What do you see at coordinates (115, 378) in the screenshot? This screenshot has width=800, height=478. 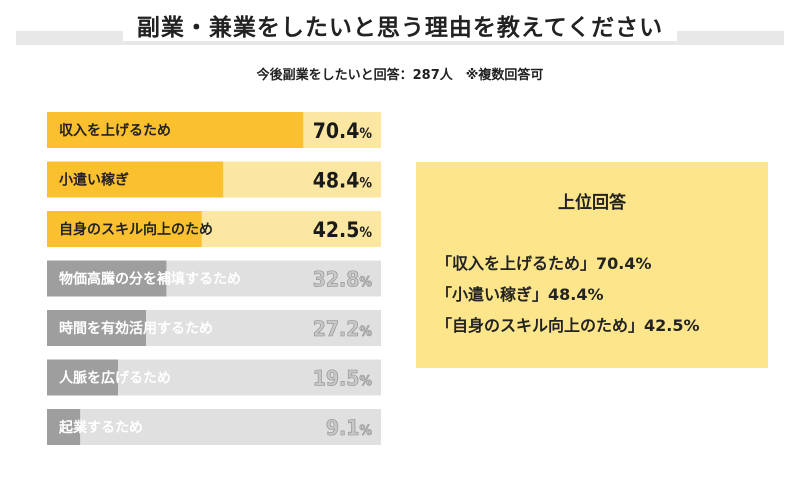 I see `bar-category-label: 人脈を広げるため` at bounding box center [115, 378].